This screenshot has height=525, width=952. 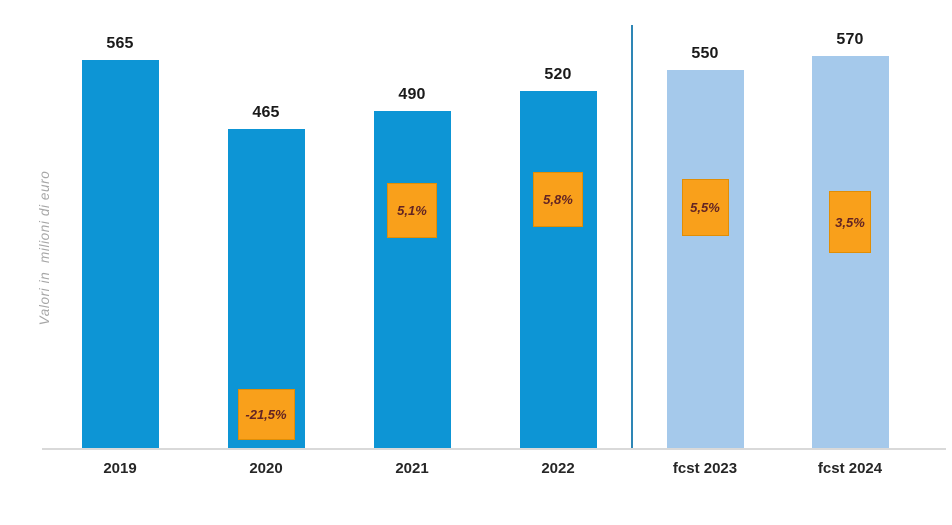 What do you see at coordinates (266, 468) in the screenshot?
I see `category-label: 2020` at bounding box center [266, 468].